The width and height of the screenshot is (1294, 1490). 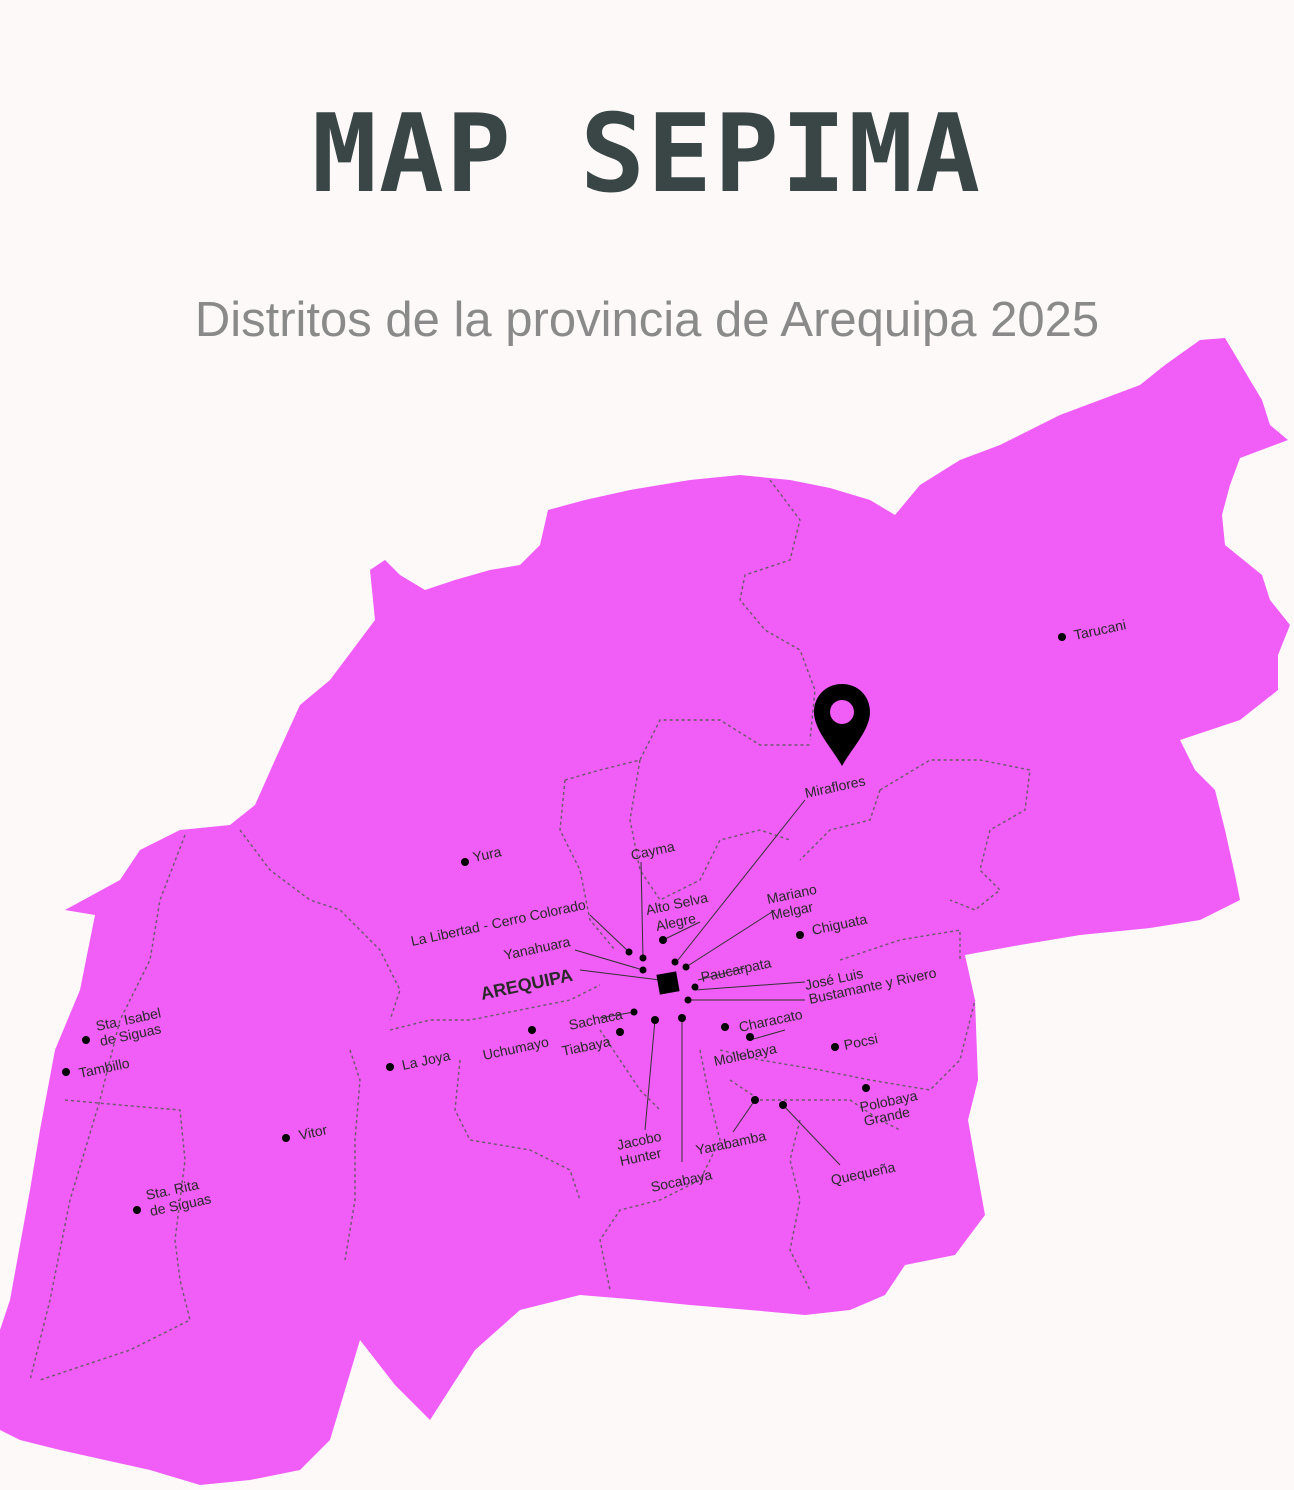 What do you see at coordinates (313, 1132) in the screenshot?
I see `district-label: Vitor` at bounding box center [313, 1132].